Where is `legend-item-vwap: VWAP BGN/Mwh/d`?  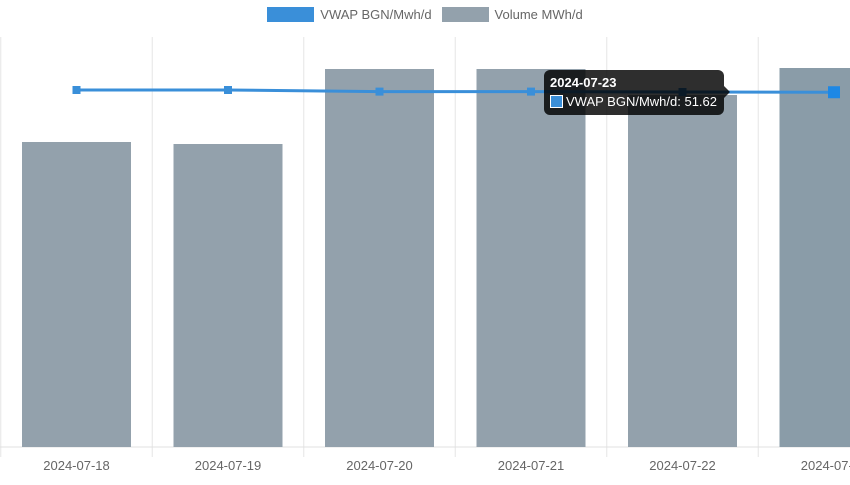 legend-item-vwap: VWAP BGN/Mwh/d is located at coordinates (349, 14).